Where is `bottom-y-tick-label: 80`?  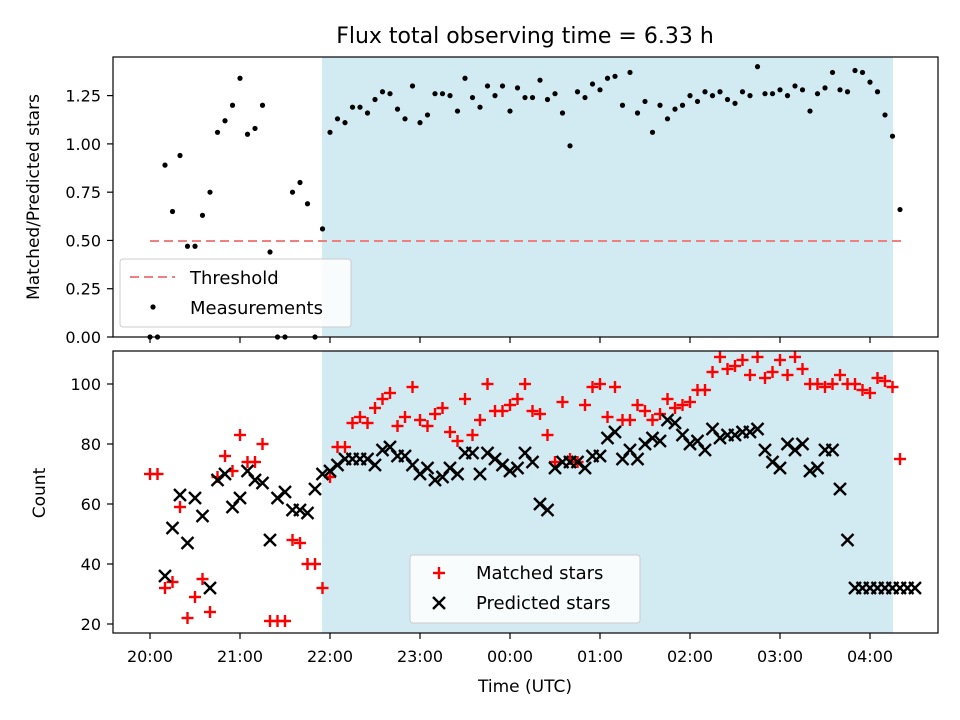
bottom-y-tick-label: 80 is located at coordinates (91, 444).